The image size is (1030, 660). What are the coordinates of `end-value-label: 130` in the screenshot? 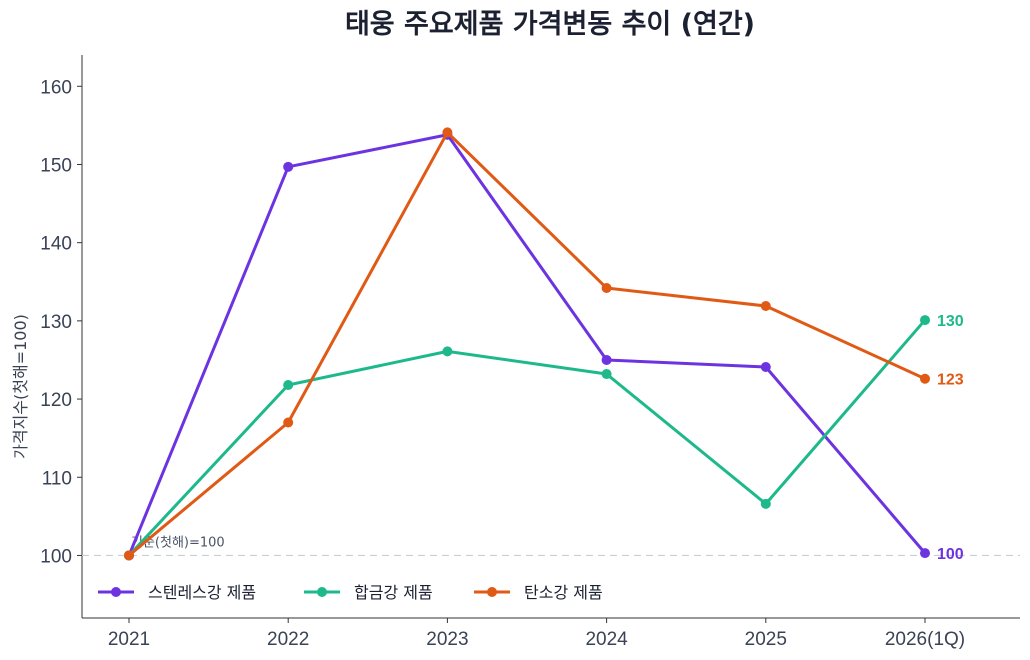 It's located at (950, 321).